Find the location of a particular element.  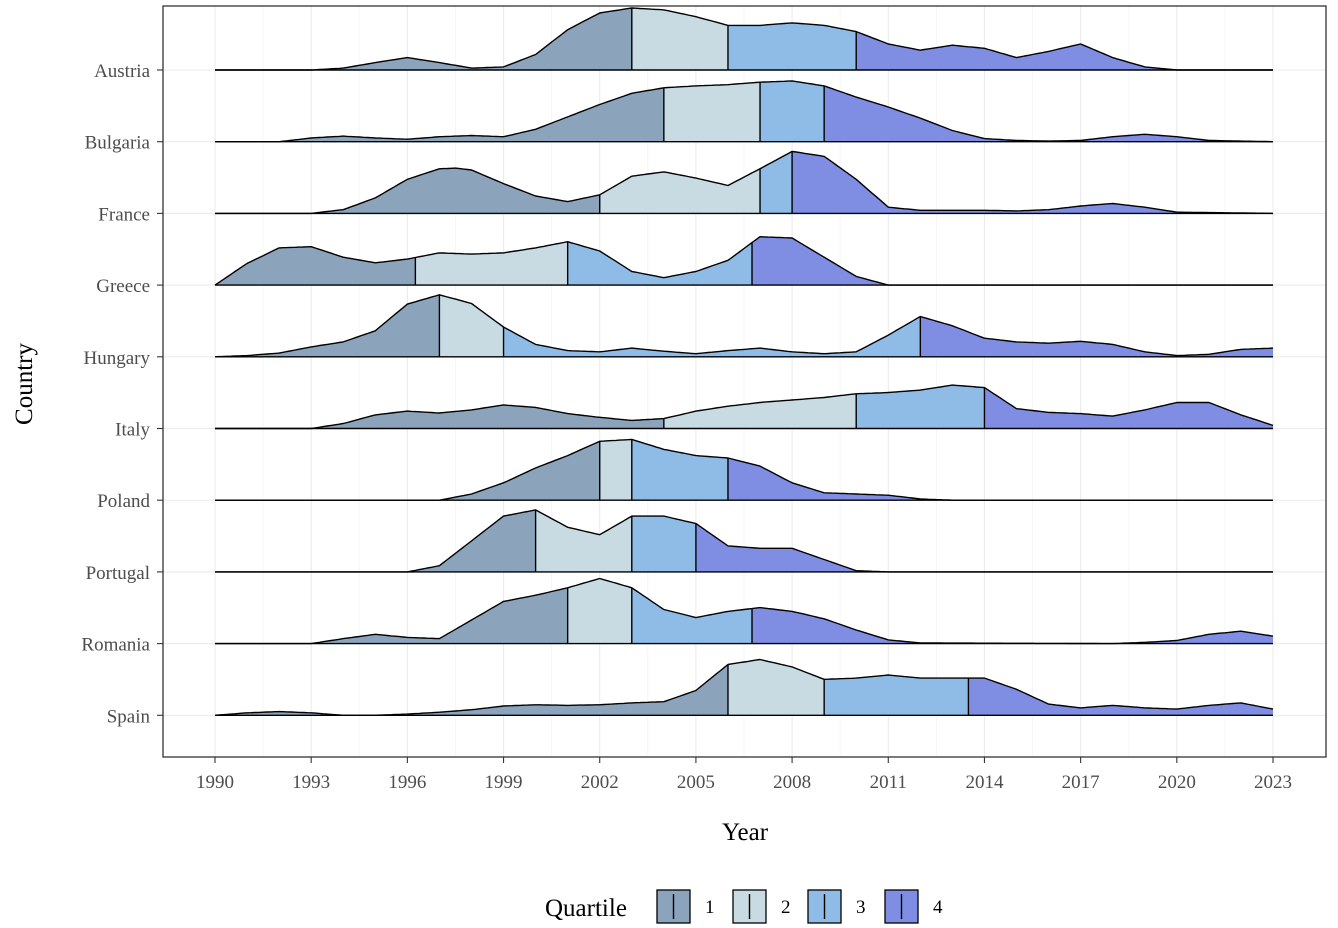

x-tick-label: 2014 is located at coordinates (984, 782).